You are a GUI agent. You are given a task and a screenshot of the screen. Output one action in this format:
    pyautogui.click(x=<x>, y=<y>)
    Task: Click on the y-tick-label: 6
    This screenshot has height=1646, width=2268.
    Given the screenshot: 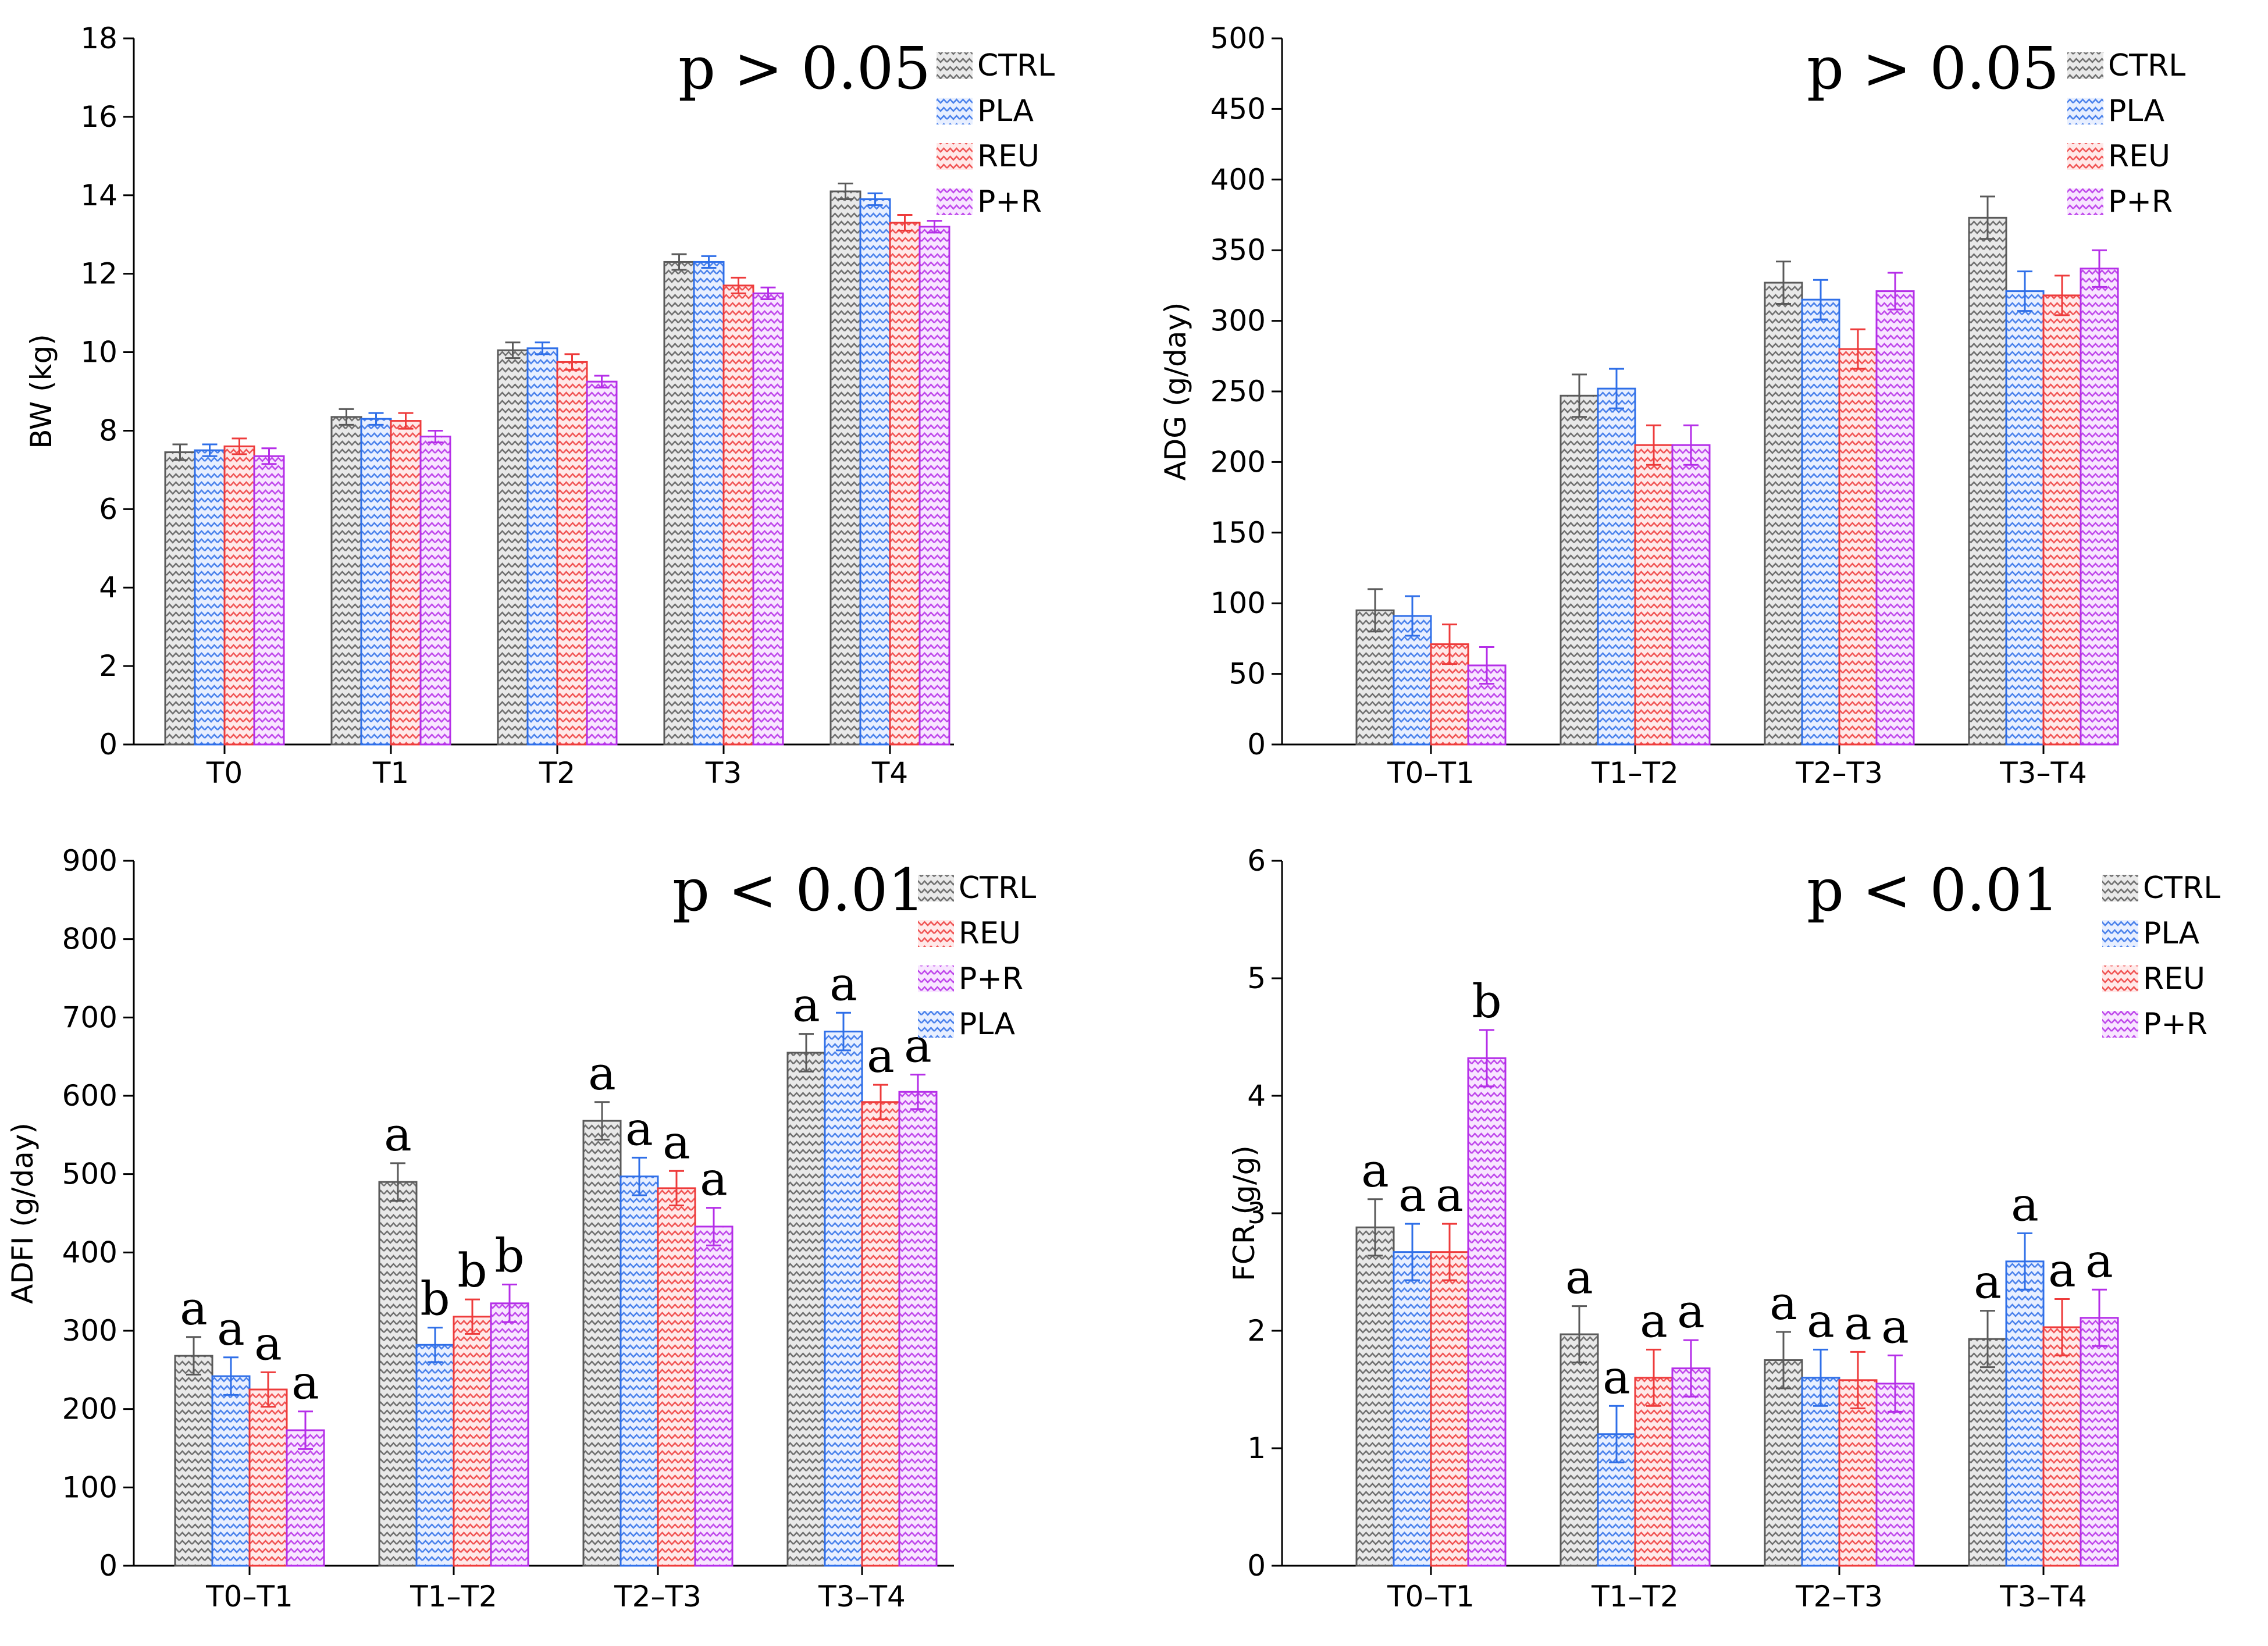 What is the action you would take?
    pyautogui.click(x=108, y=509)
    